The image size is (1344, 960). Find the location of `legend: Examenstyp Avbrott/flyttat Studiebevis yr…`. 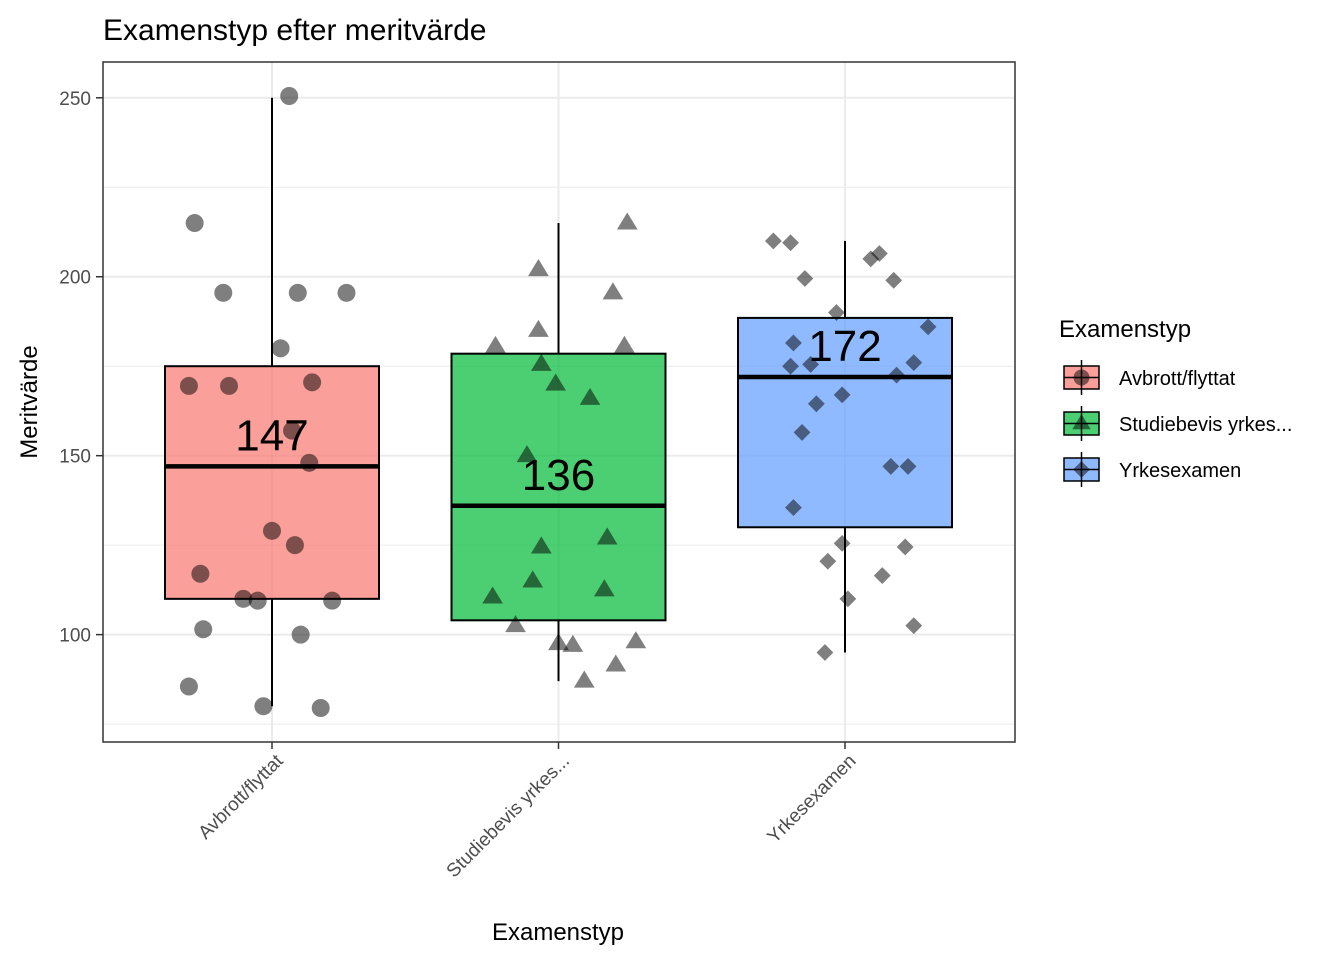

legend: Examenstyp Avbrott/flyttat Studiebevis yr… is located at coordinates (1175, 401).